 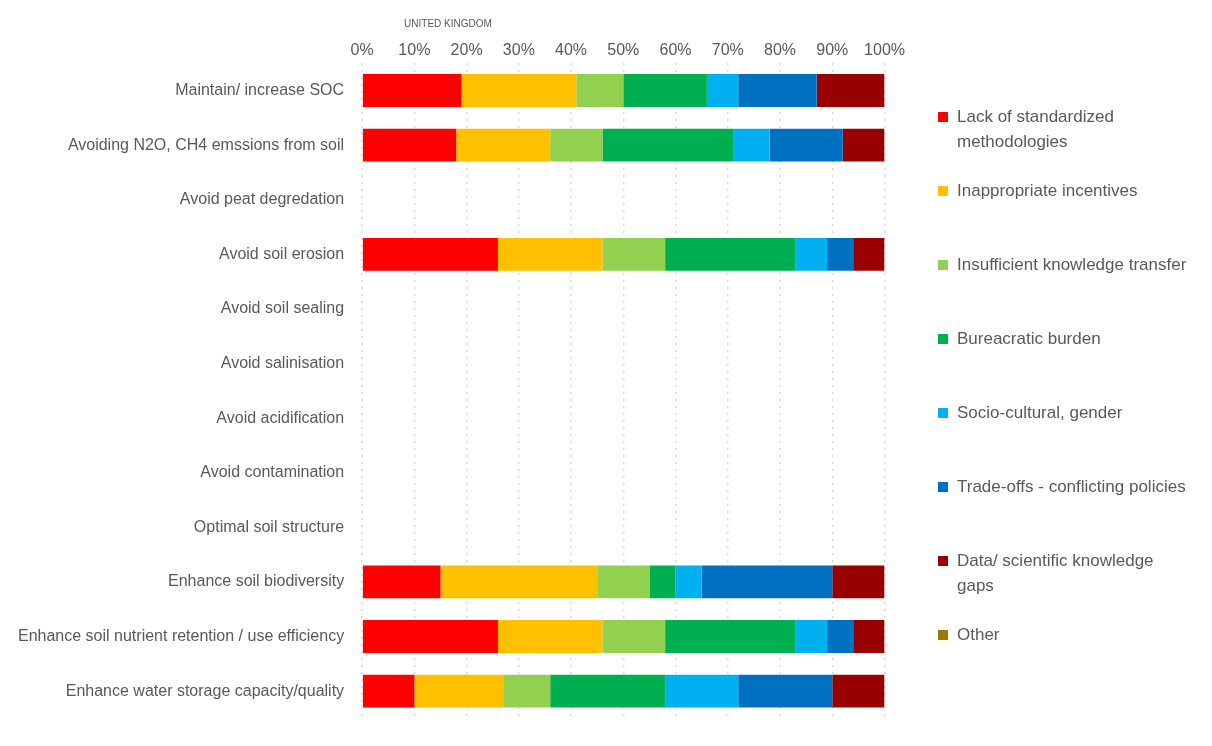 I want to click on legend-label: Inappropriate incentives, so click(x=1047, y=191).